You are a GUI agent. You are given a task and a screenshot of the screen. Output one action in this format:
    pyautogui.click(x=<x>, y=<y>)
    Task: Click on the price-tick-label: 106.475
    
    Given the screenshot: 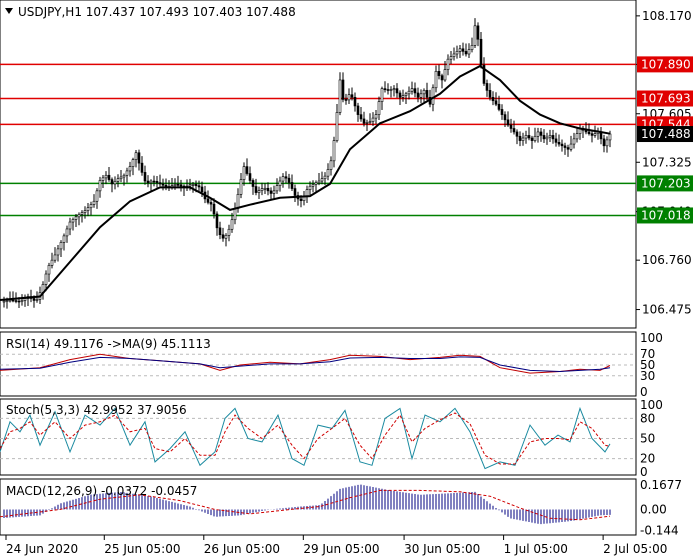 What is the action you would take?
    pyautogui.click(x=667, y=310)
    